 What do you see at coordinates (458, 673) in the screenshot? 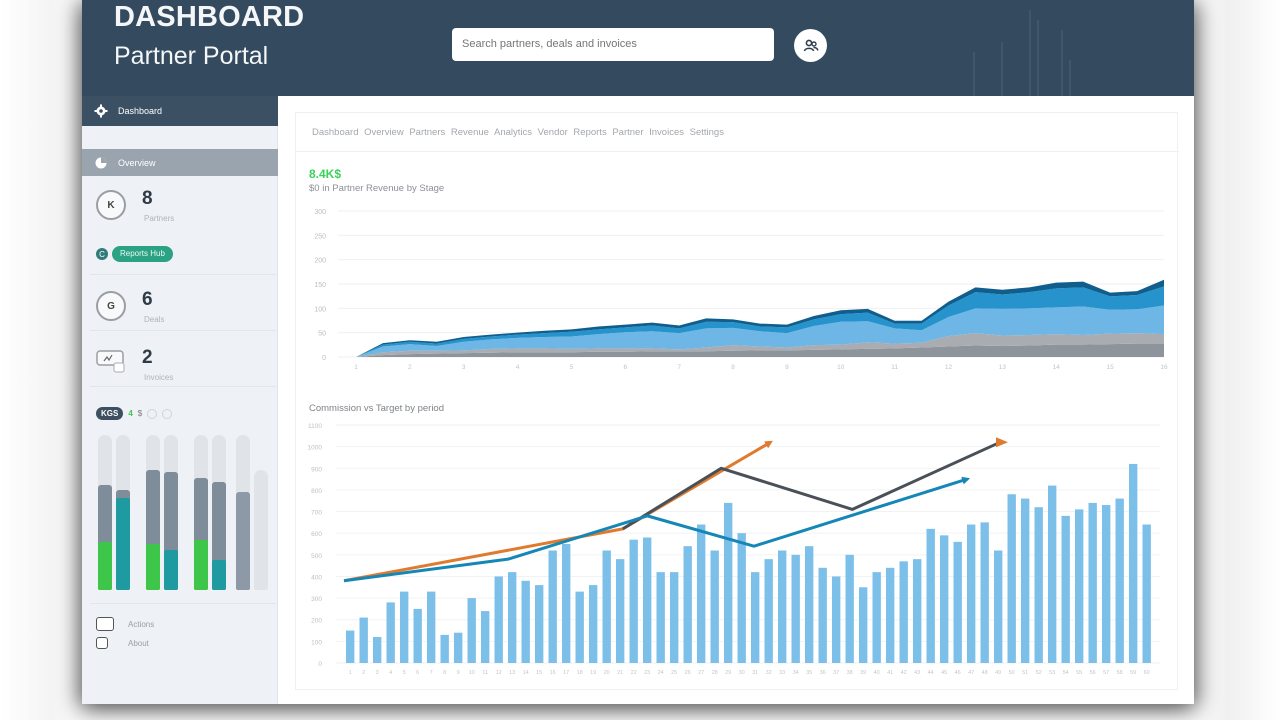
I see `svg-text: 9` at bounding box center [458, 673].